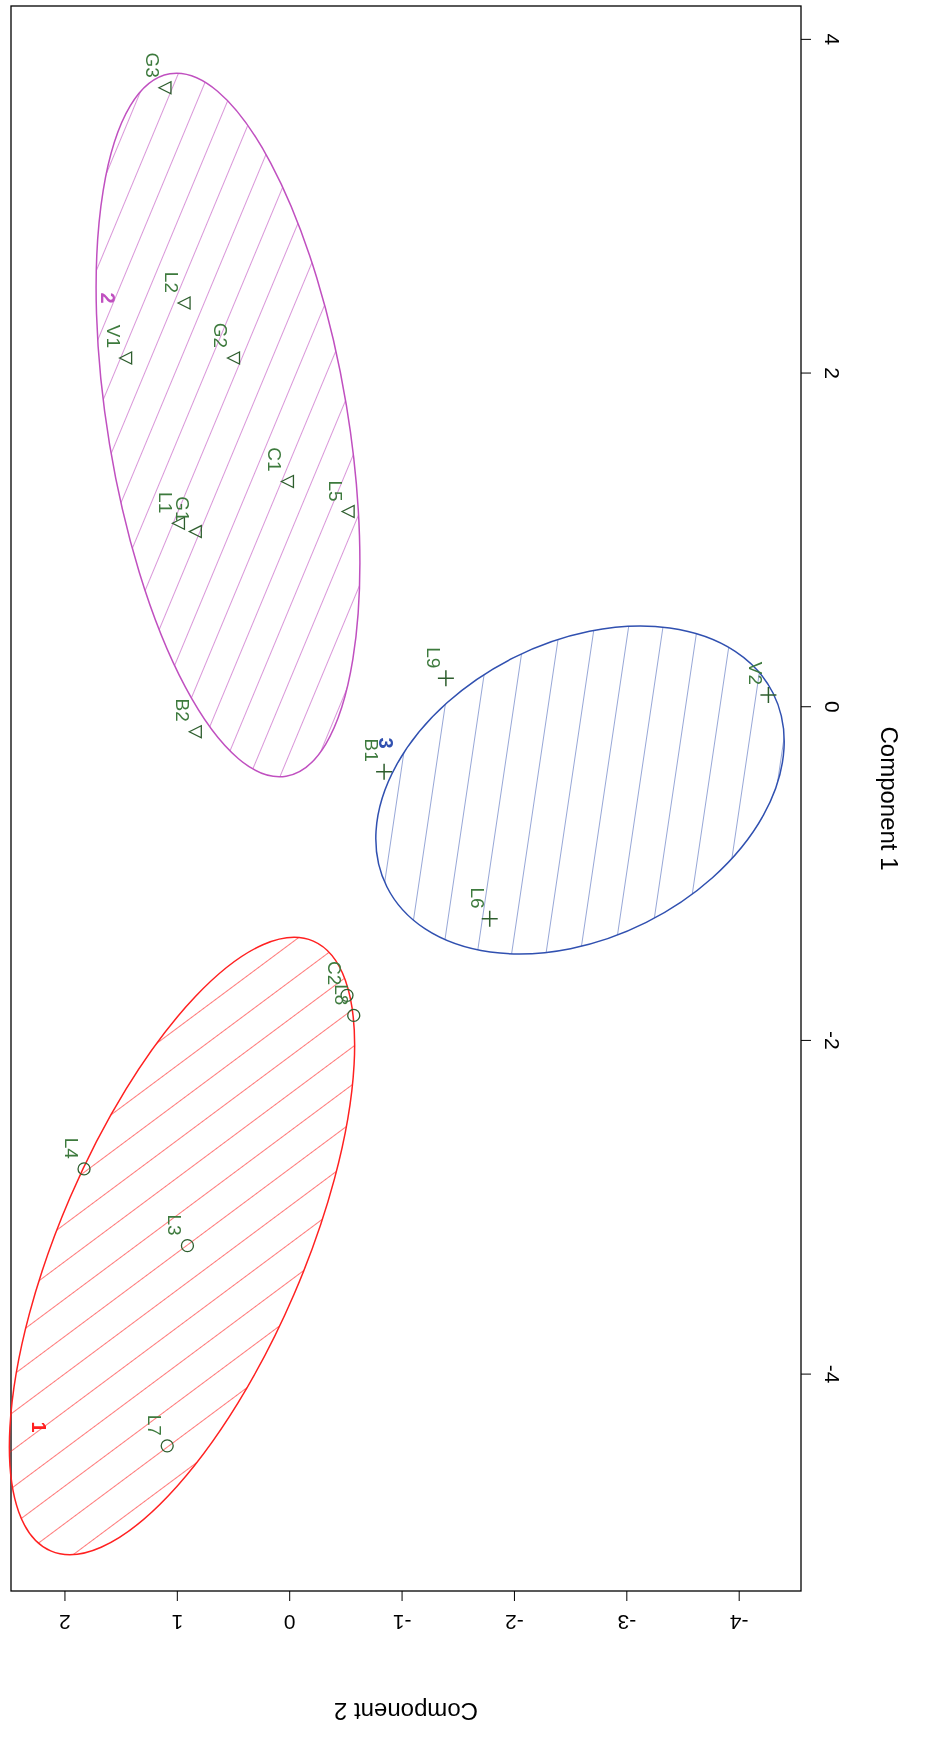 This screenshot has height=1745, width=930. I want to click on annotation: G3, so click(152, 65).